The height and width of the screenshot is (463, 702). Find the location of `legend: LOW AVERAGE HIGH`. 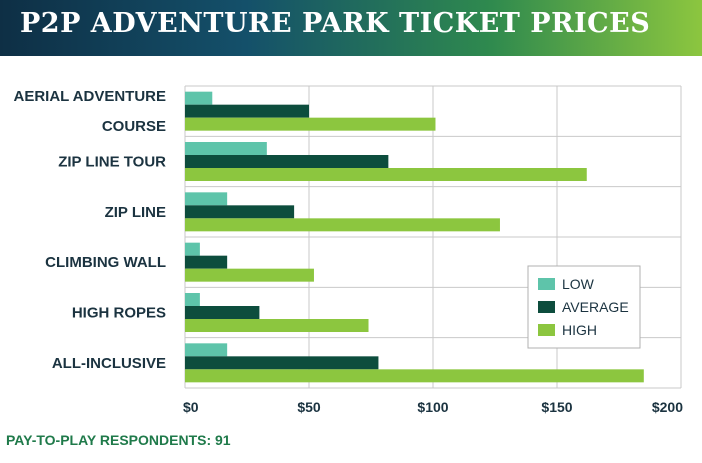

legend: LOW AVERAGE HIGH is located at coordinates (584, 307).